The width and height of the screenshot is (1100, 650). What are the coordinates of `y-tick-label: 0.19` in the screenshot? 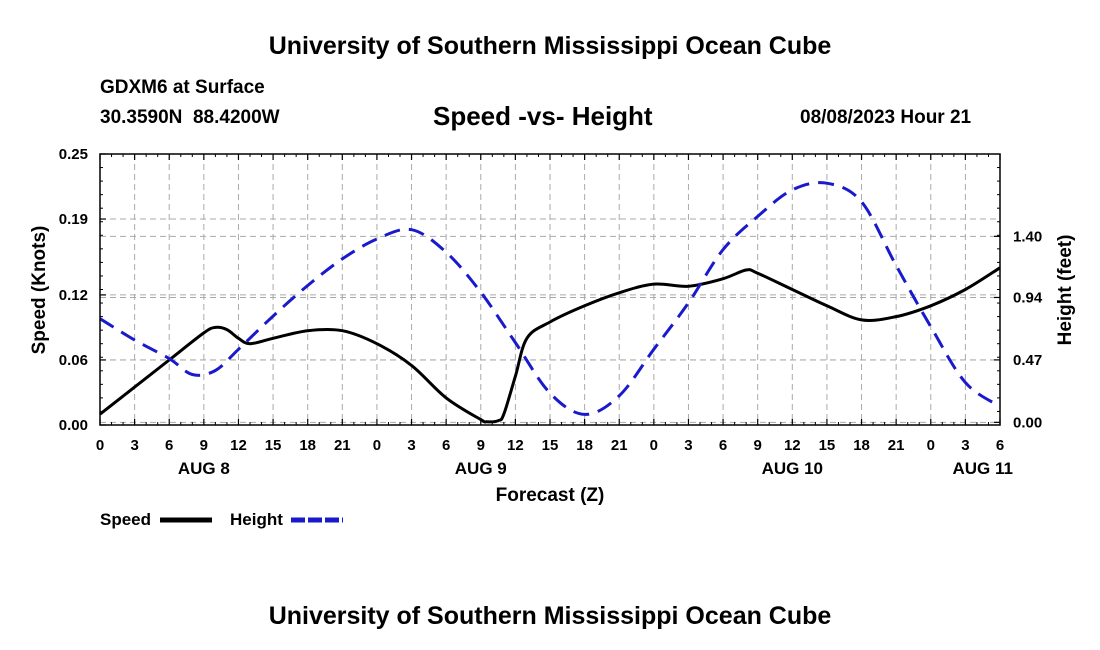 It's located at (73, 219).